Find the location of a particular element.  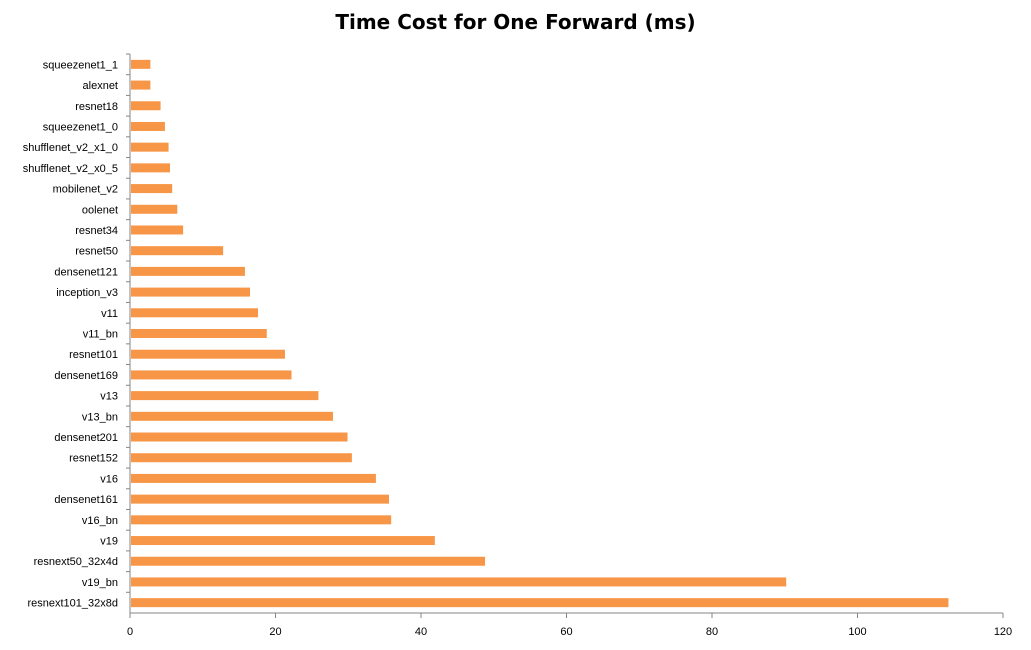

x-tick-label: 120 is located at coordinates (1003, 632).